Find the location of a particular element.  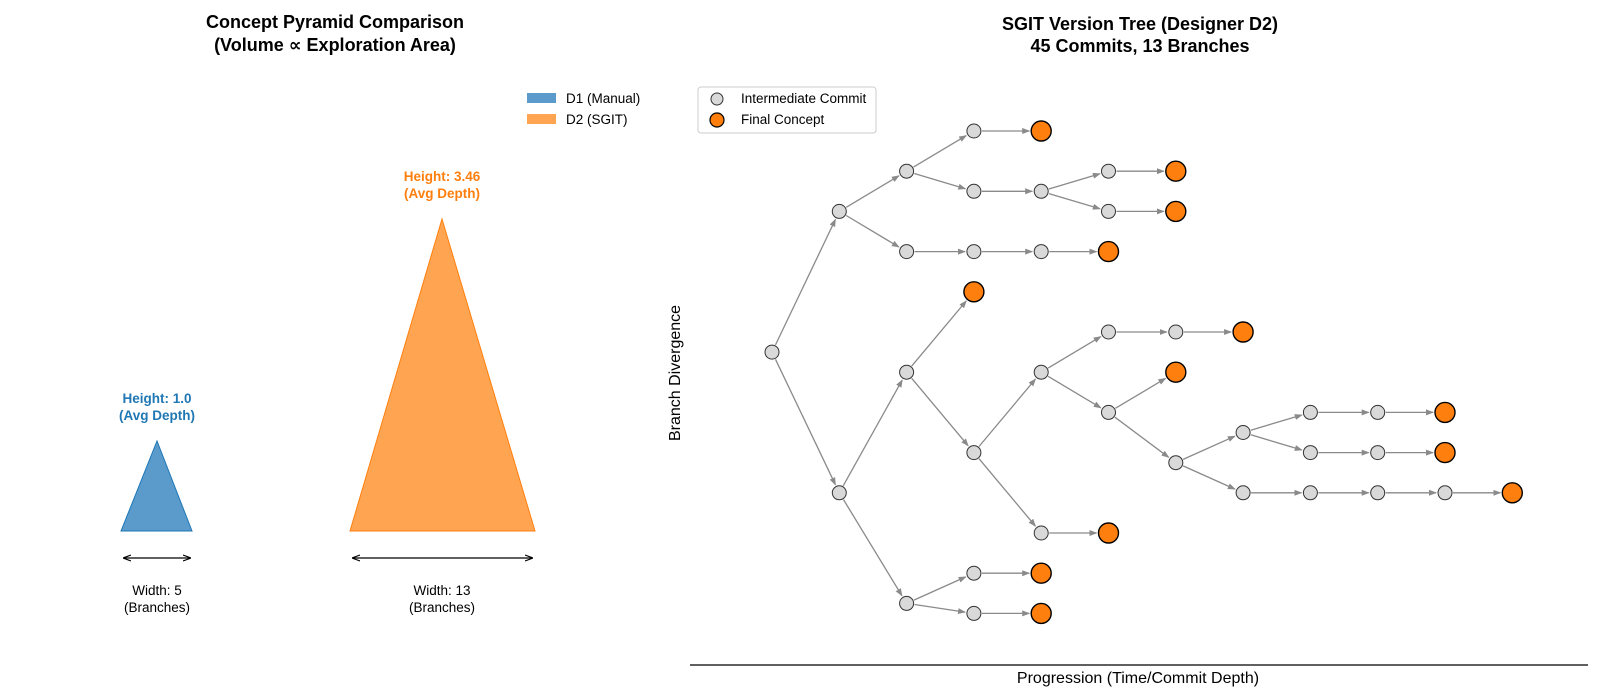

tree-legend-box is located at coordinates (787, 110).